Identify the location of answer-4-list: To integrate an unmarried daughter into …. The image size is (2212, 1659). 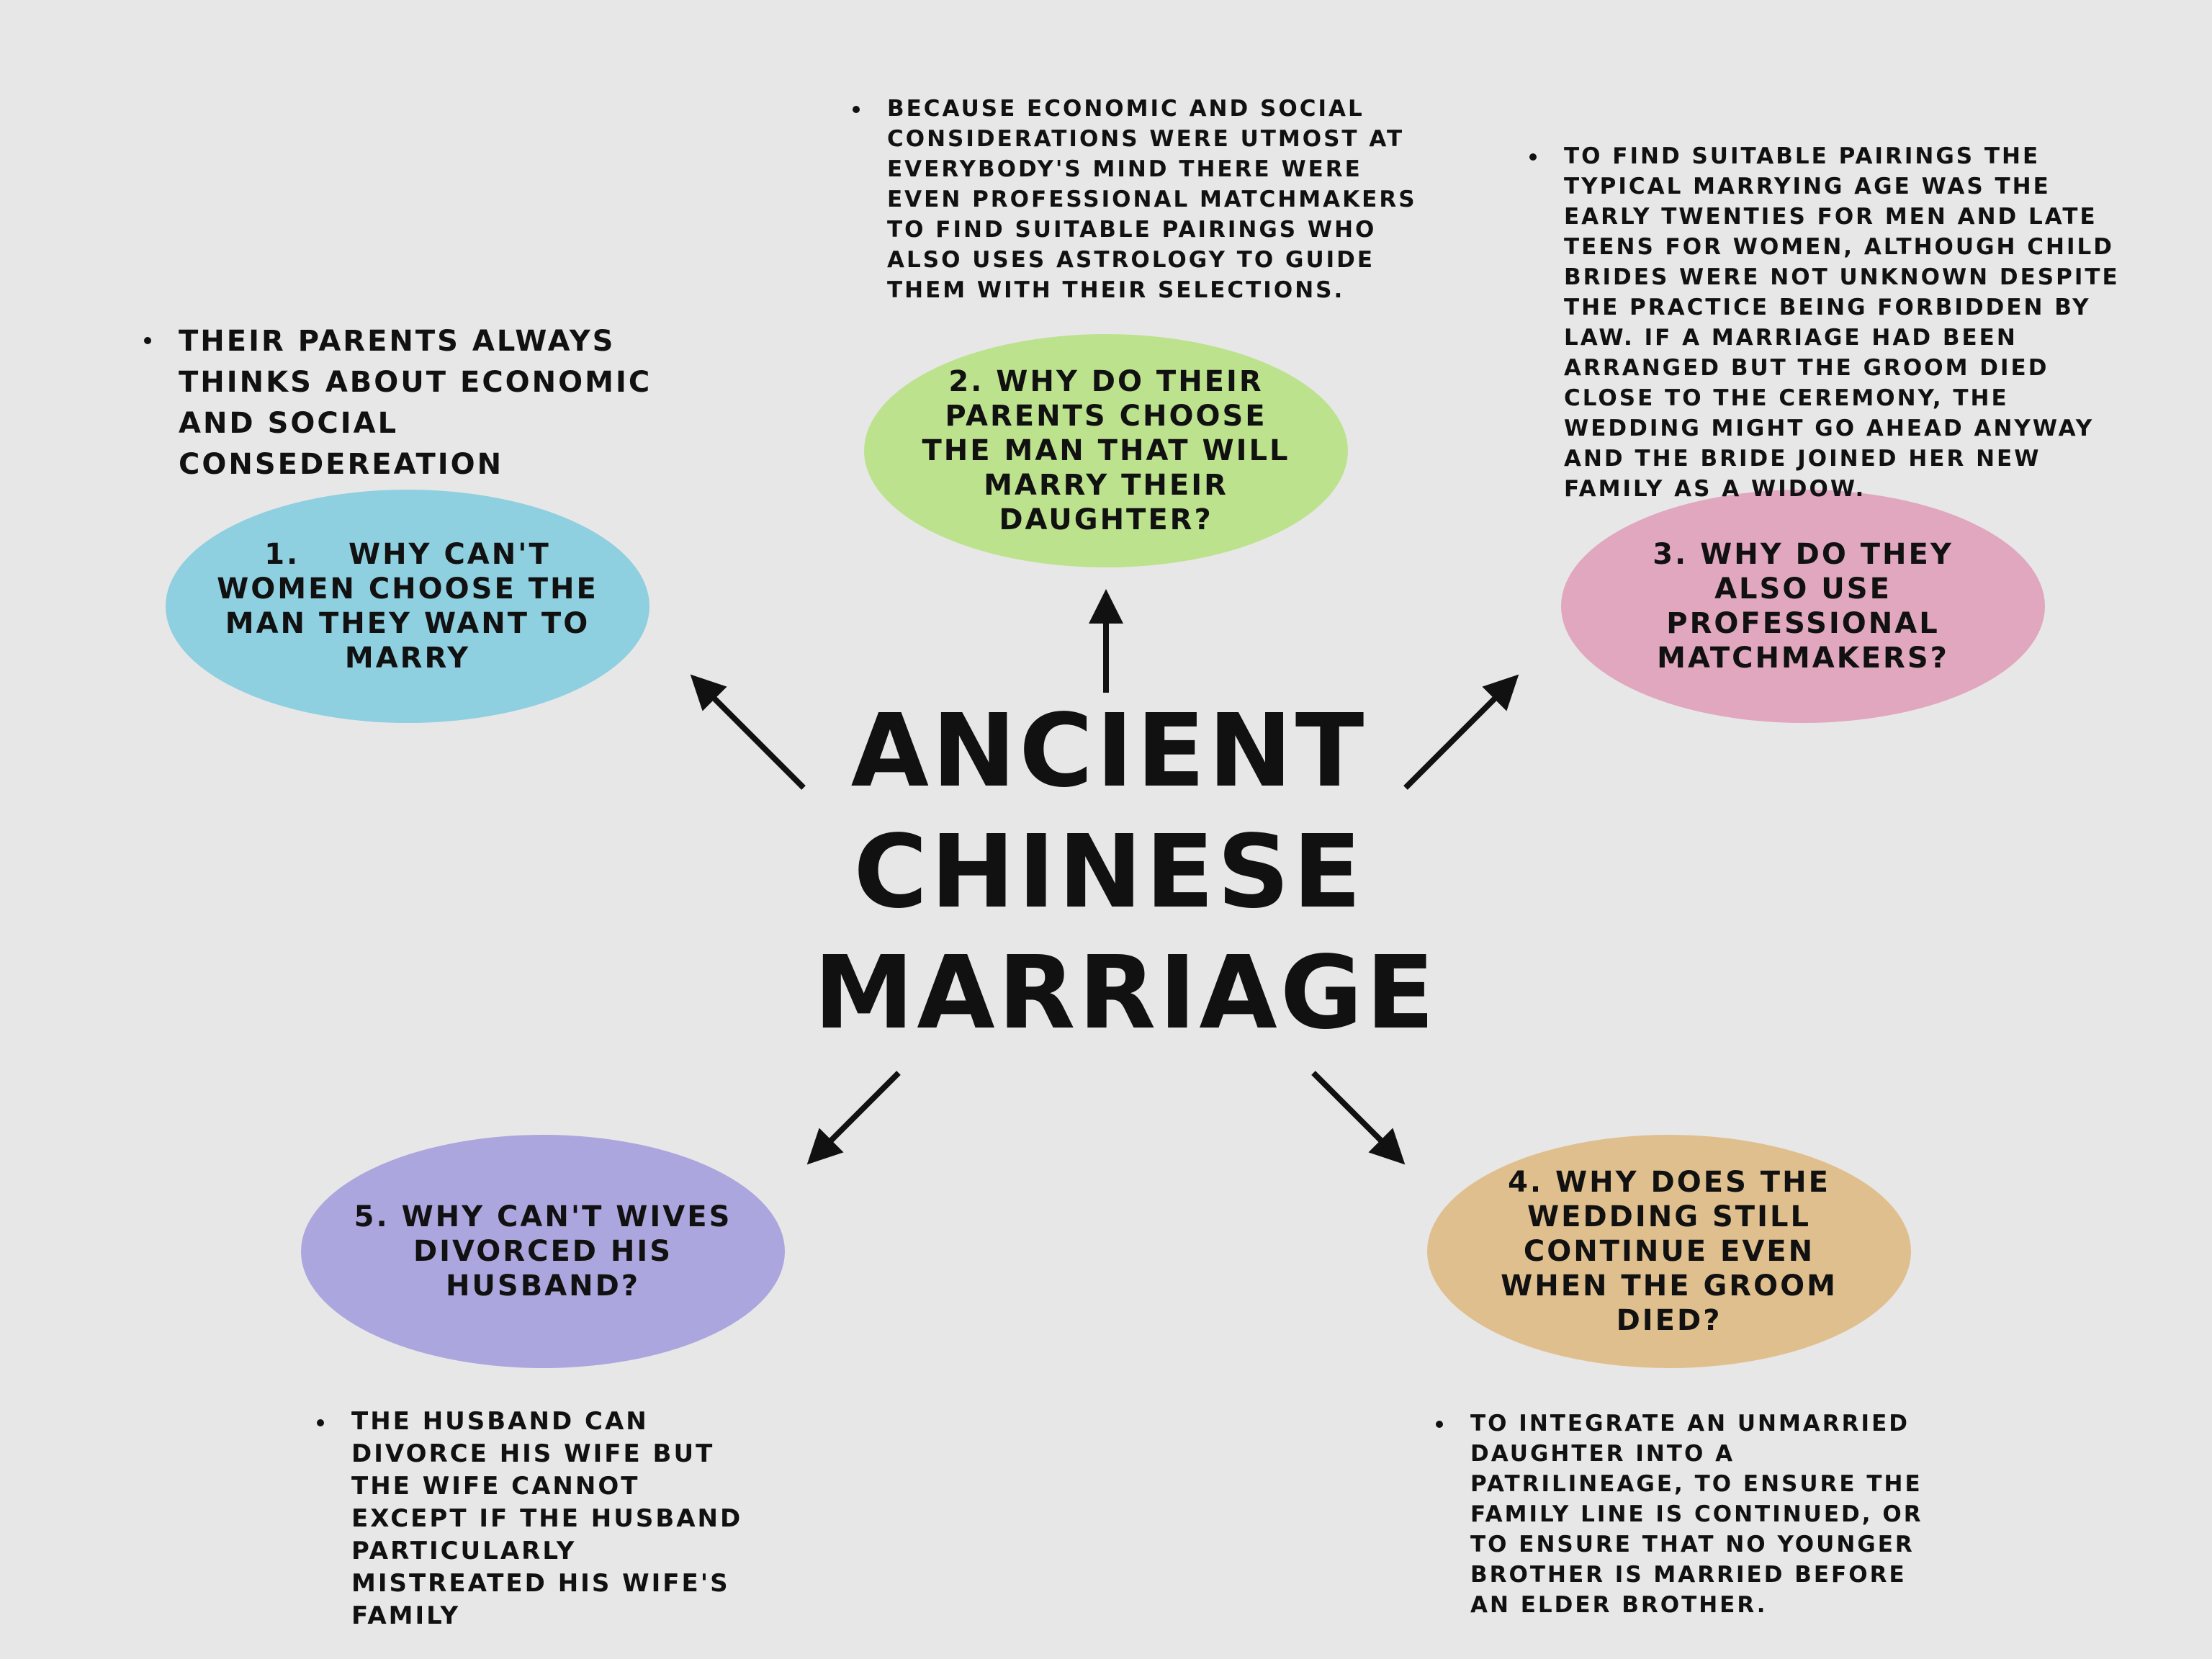
(1688, 1514).